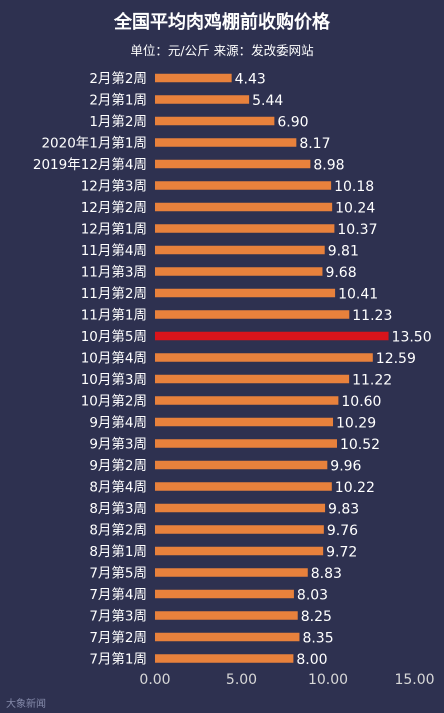  Describe the element at coordinates (114, 401) in the screenshot. I see `category-label: 10月第2周` at that location.